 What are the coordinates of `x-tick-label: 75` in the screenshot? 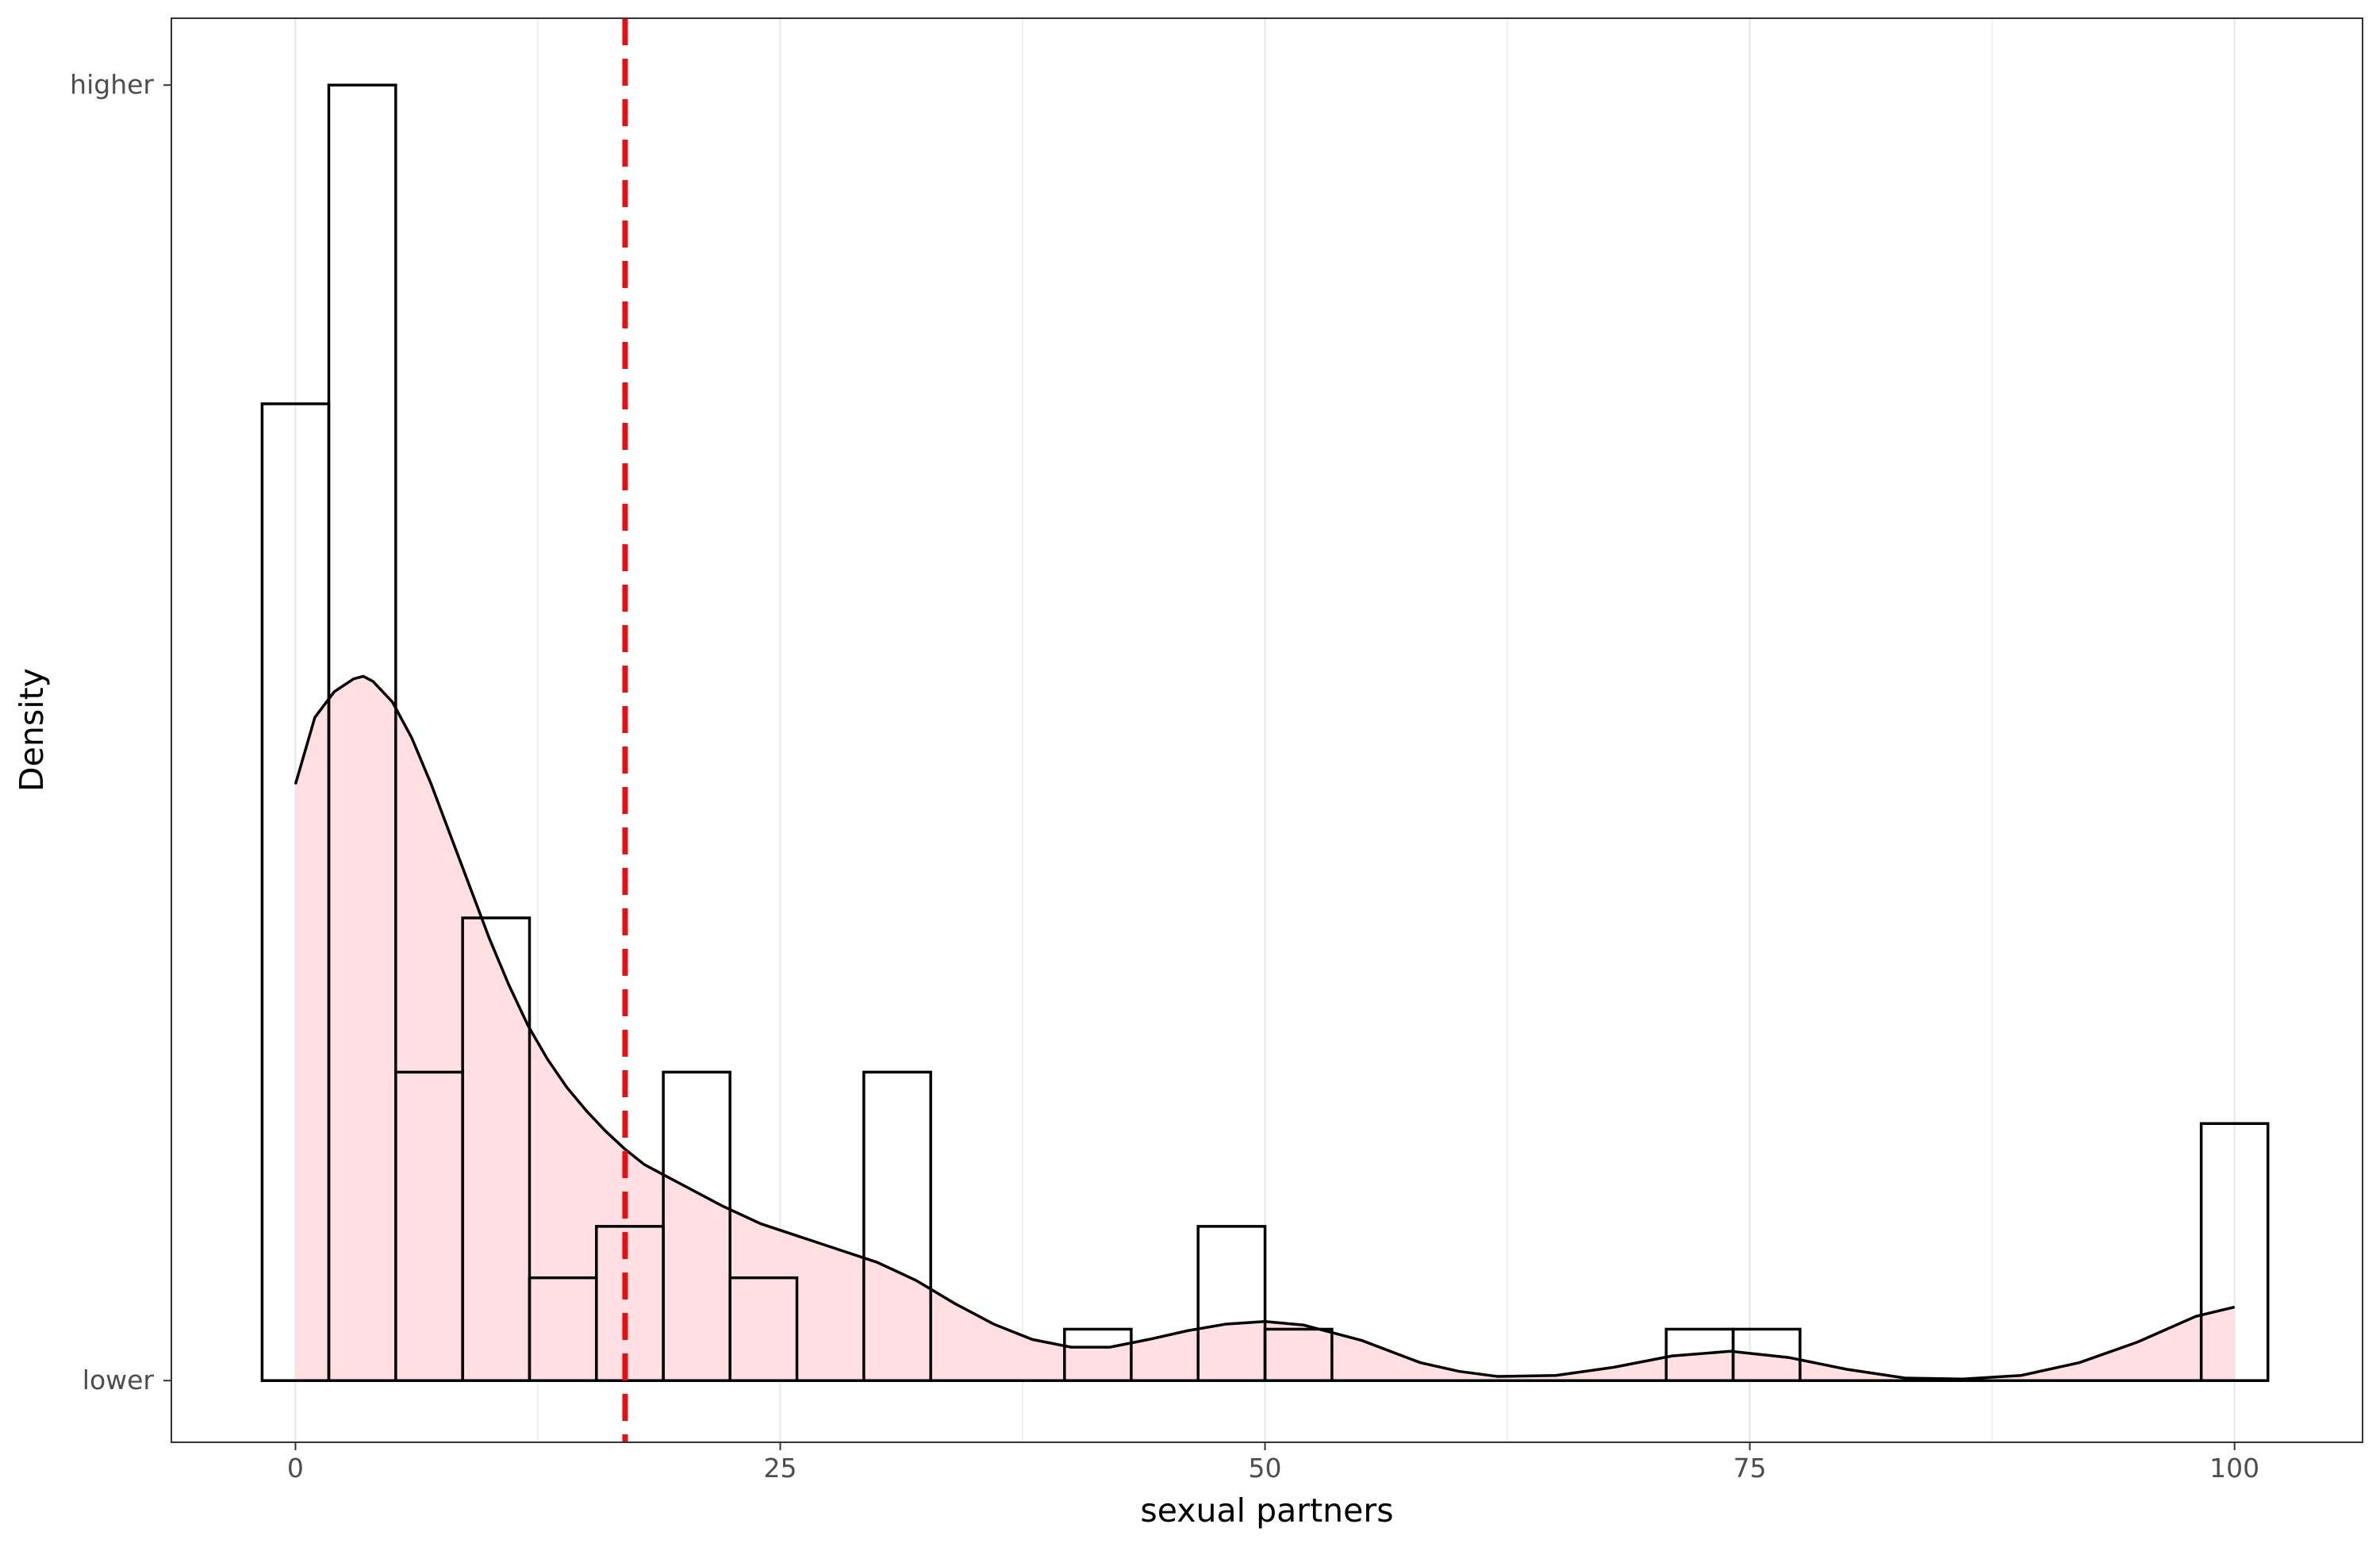 It's located at (1750, 1468).